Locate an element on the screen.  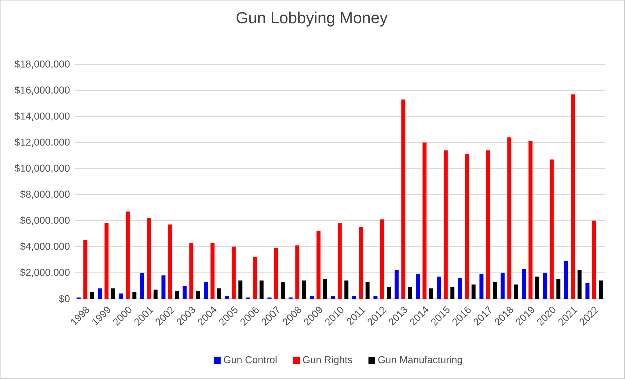
y-tick-label: $0 is located at coordinates (64, 298).